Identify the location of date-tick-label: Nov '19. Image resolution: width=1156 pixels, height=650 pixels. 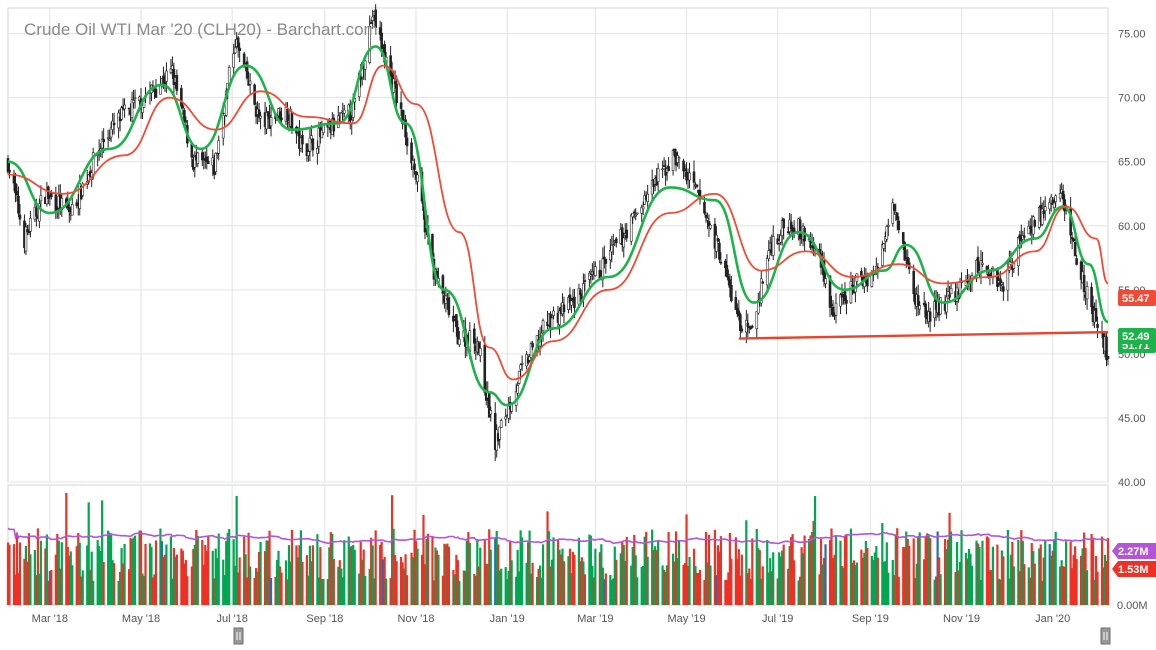
(961, 619).